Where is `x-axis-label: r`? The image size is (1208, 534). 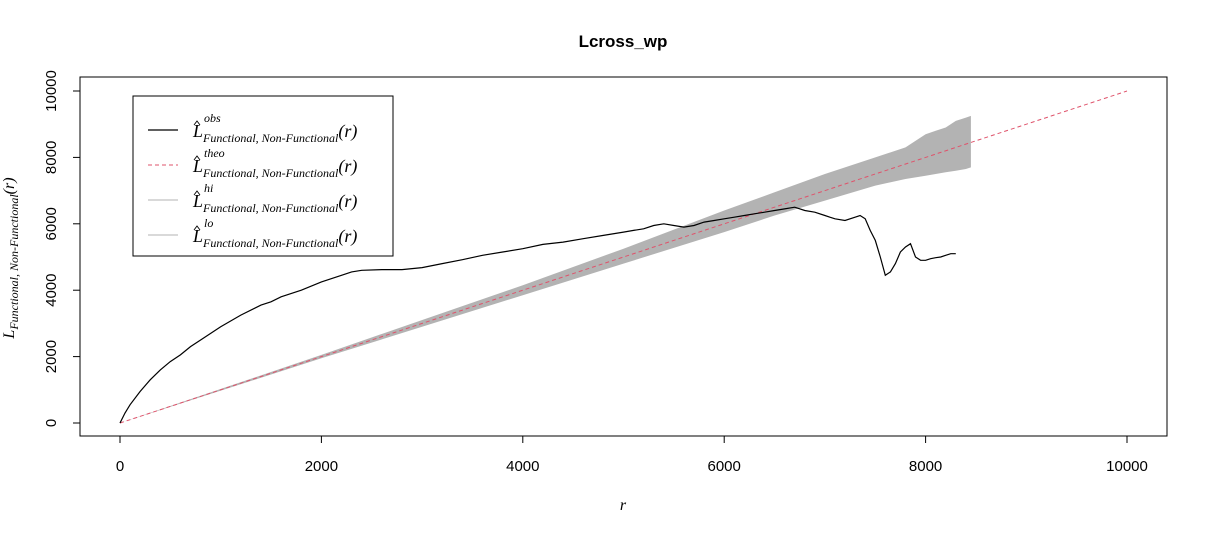 x-axis-label: r is located at coordinates (623, 505).